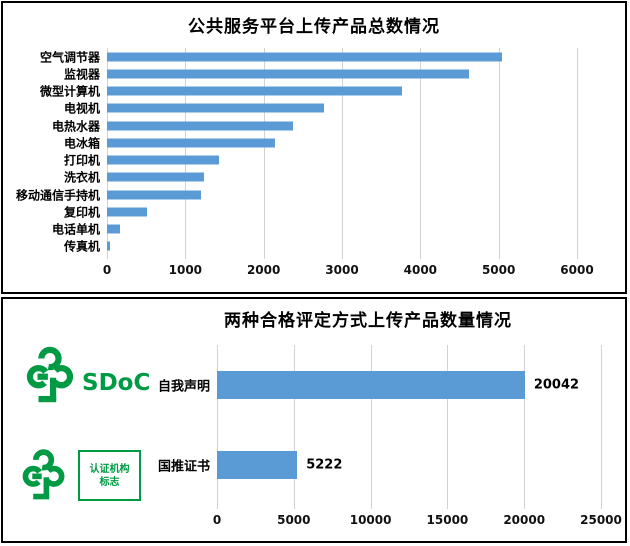 This screenshot has width=630, height=546. What do you see at coordinates (296, 194) in the screenshot?
I see `chart-row: 移动通信手持机` at bounding box center [296, 194].